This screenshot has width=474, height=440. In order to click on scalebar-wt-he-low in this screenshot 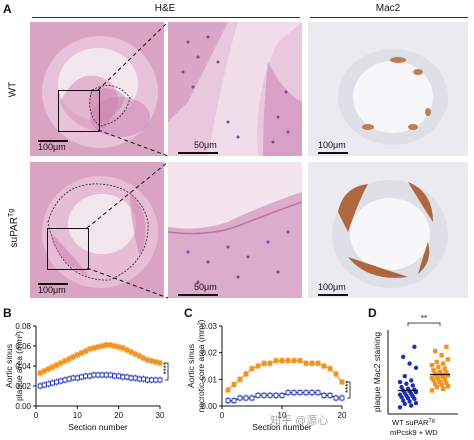, I will do `click(53, 141)`.